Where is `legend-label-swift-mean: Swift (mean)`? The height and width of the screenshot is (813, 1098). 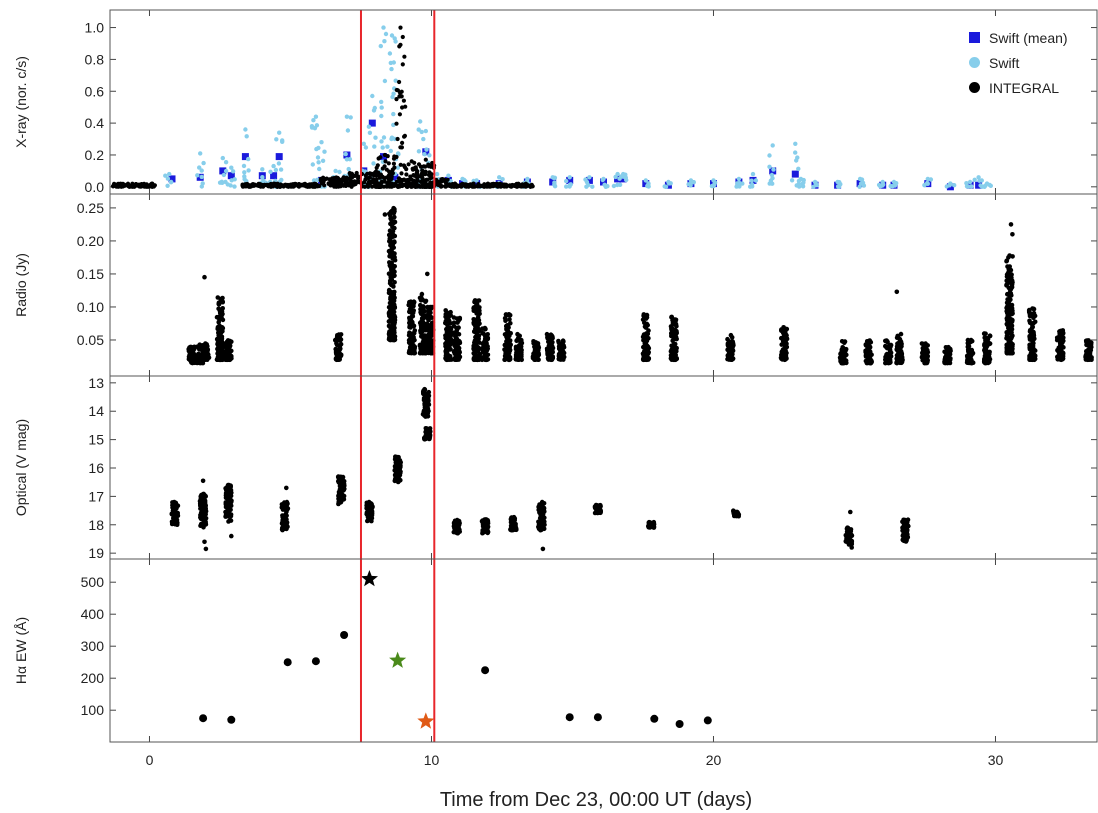 legend-label-swift-mean: Swift (mean) is located at coordinates (1028, 38).